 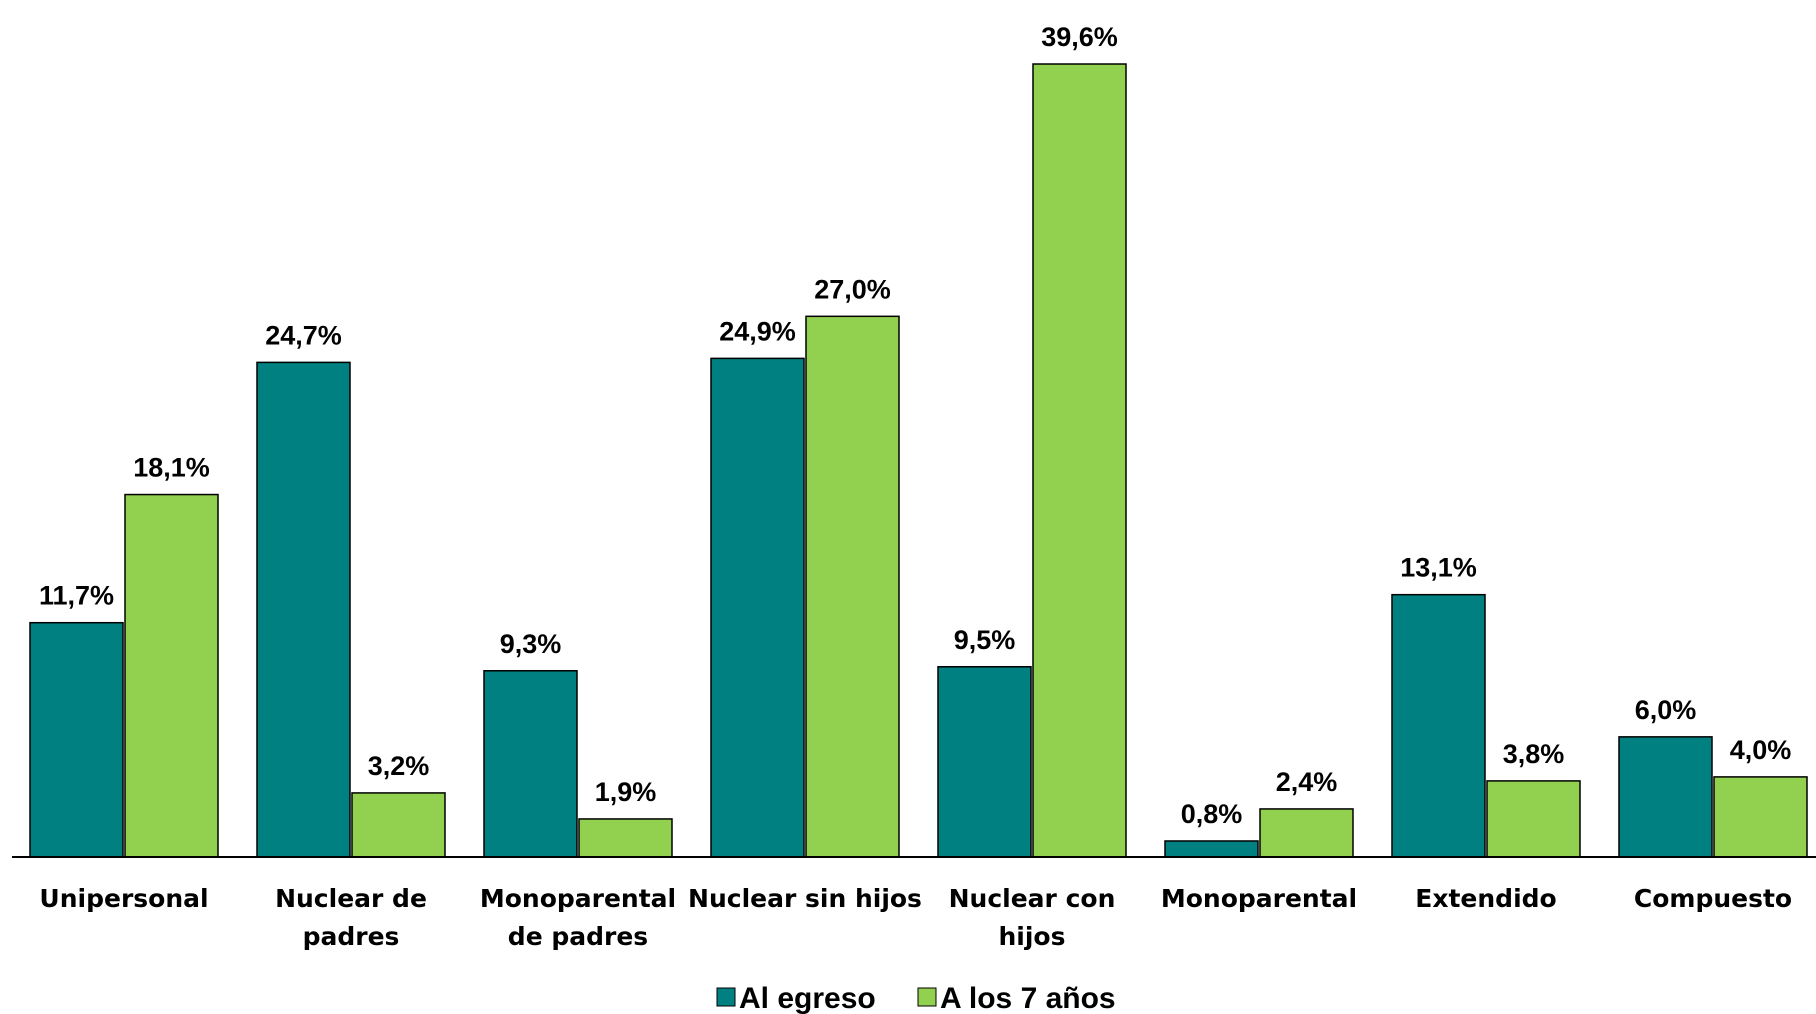 I want to click on data-label: 27,0%, so click(x=852, y=289).